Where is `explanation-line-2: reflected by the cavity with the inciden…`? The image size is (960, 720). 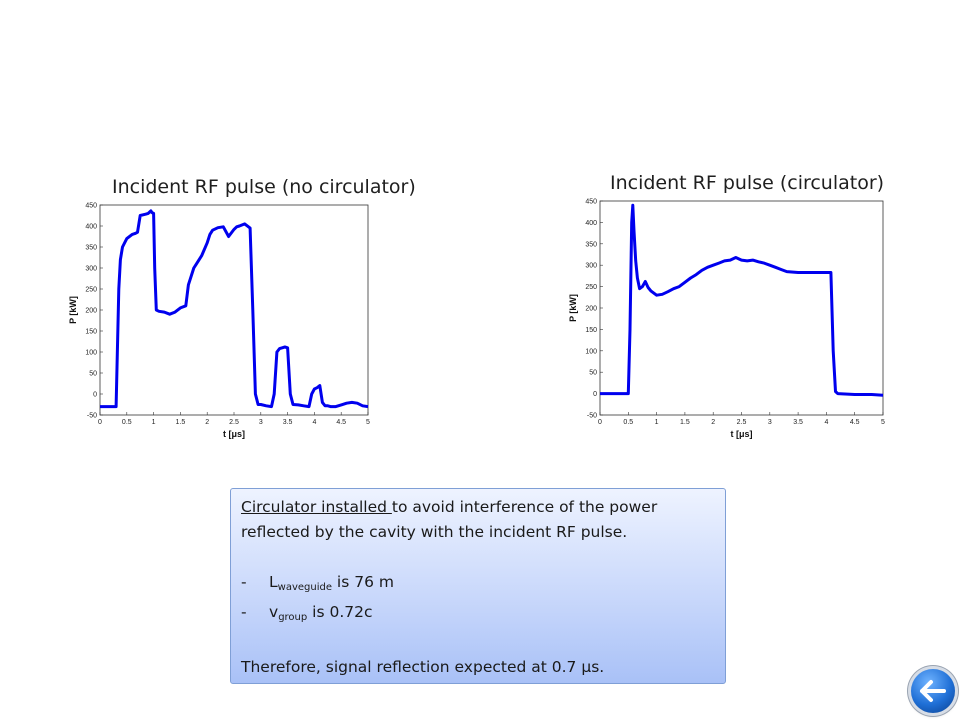
explanation-line-2: reflected by the cavity with the inciden… is located at coordinates (434, 532).